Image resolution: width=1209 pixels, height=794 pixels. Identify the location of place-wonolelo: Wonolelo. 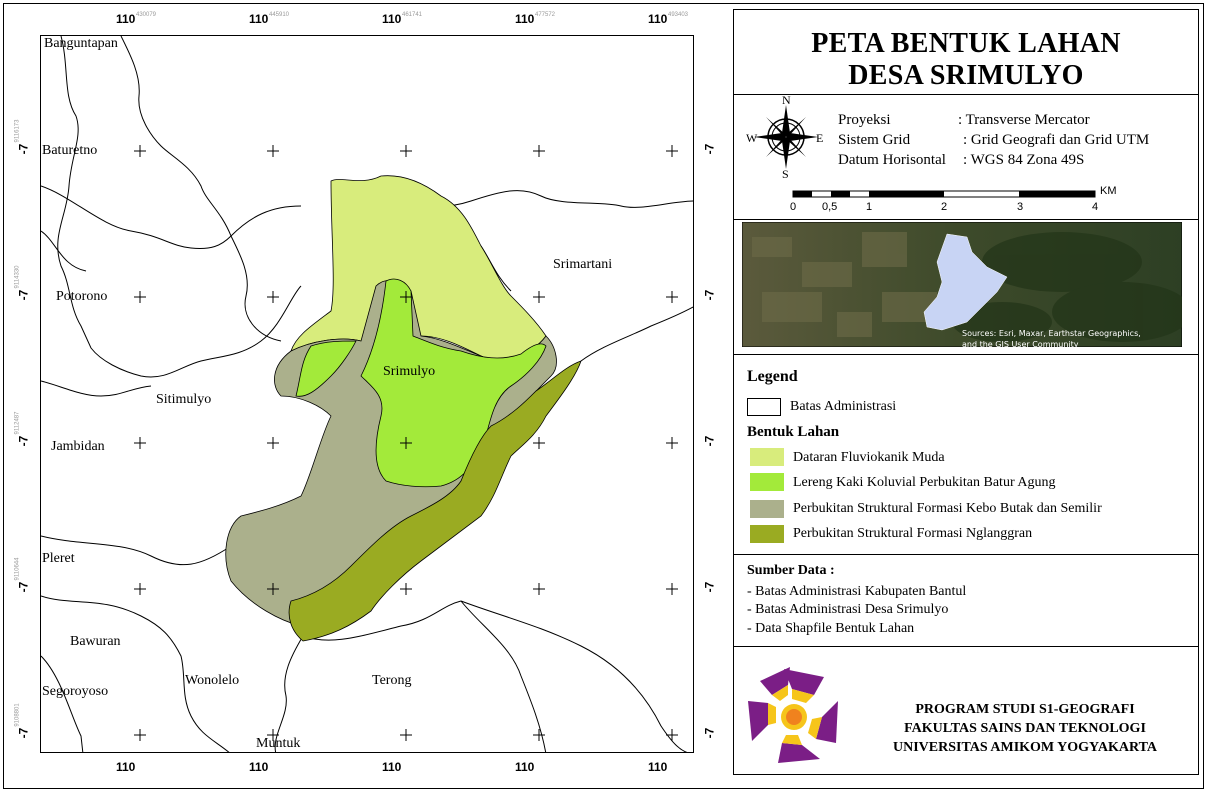
(212, 680).